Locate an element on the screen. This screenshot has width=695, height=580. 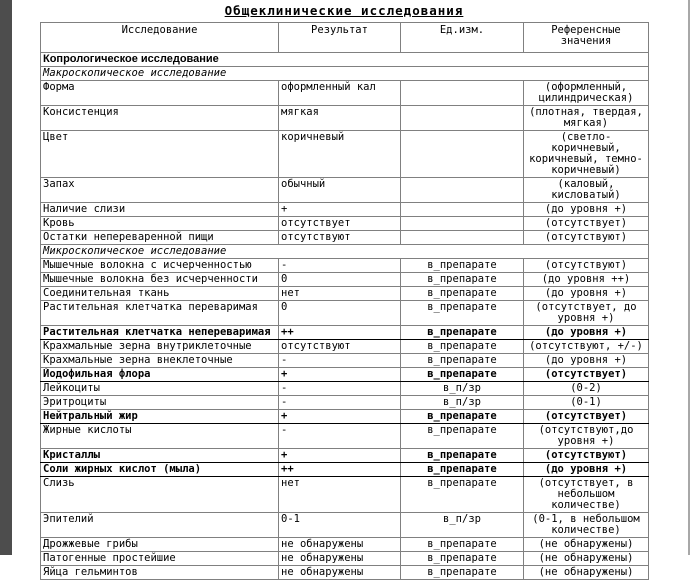
section-row: Макроскопическое исследование is located at coordinates (344, 73).